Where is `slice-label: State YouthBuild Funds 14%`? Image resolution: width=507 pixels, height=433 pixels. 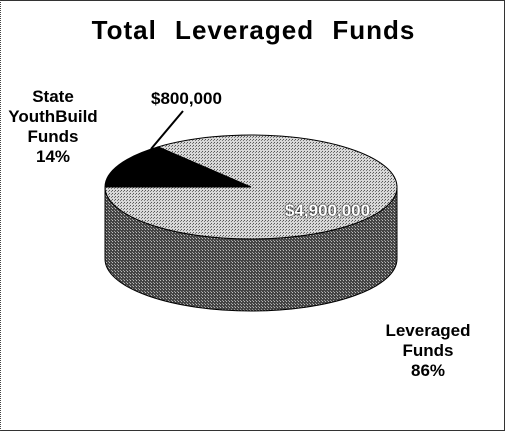 slice-label: State YouthBuild Funds 14% is located at coordinates (53, 127).